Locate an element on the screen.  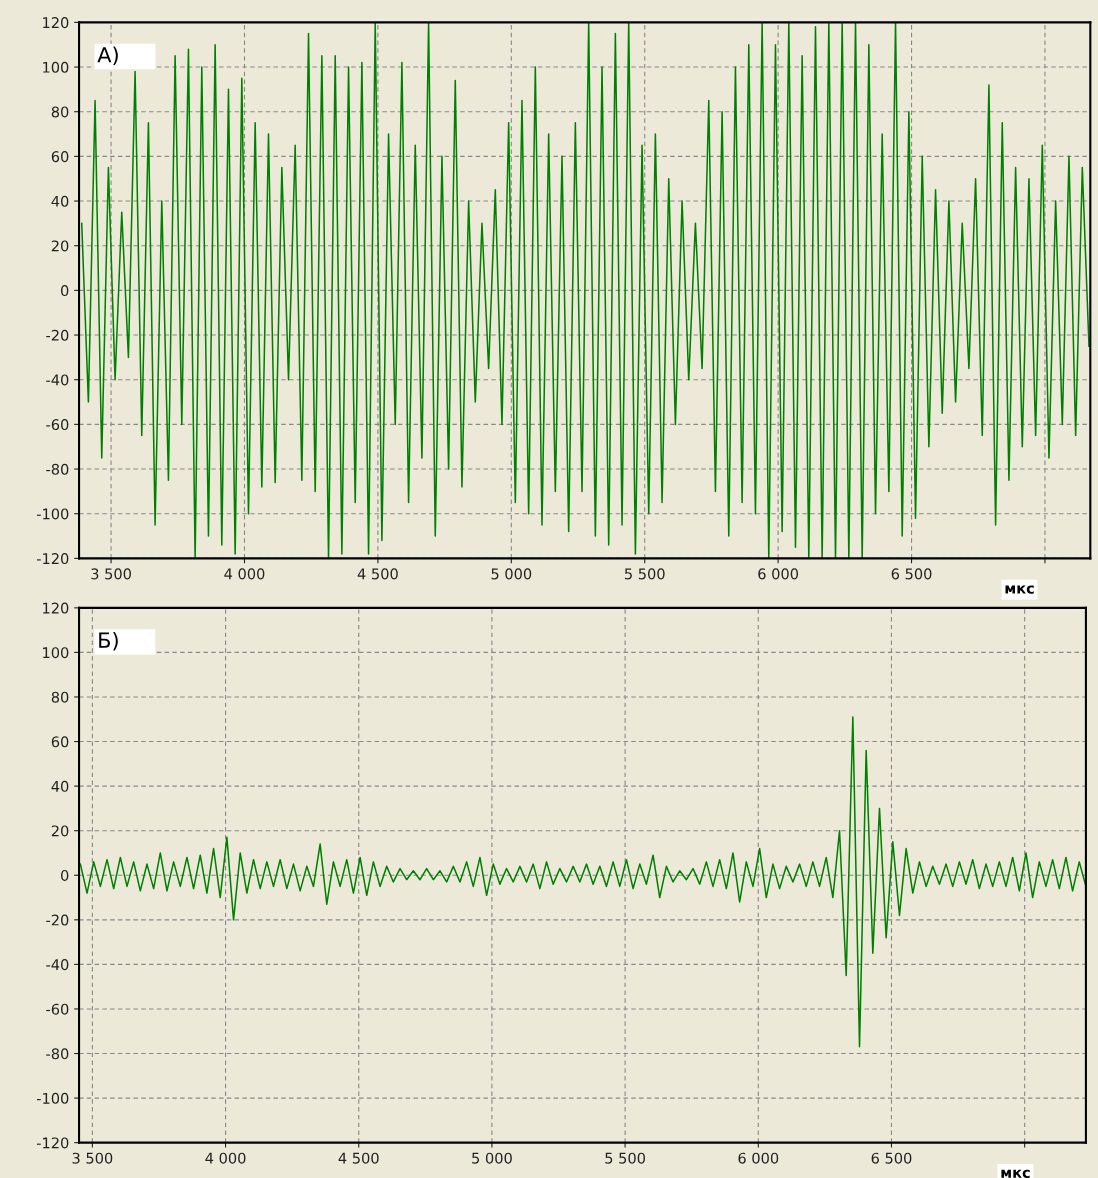
annotation: Б) is located at coordinates (108, 641).